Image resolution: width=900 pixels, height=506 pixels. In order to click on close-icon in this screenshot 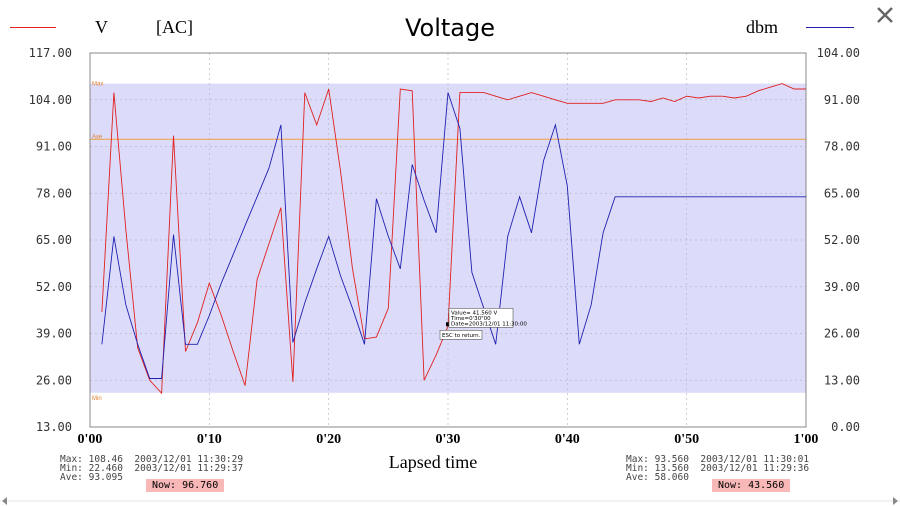, I will do `click(885, 15)`.